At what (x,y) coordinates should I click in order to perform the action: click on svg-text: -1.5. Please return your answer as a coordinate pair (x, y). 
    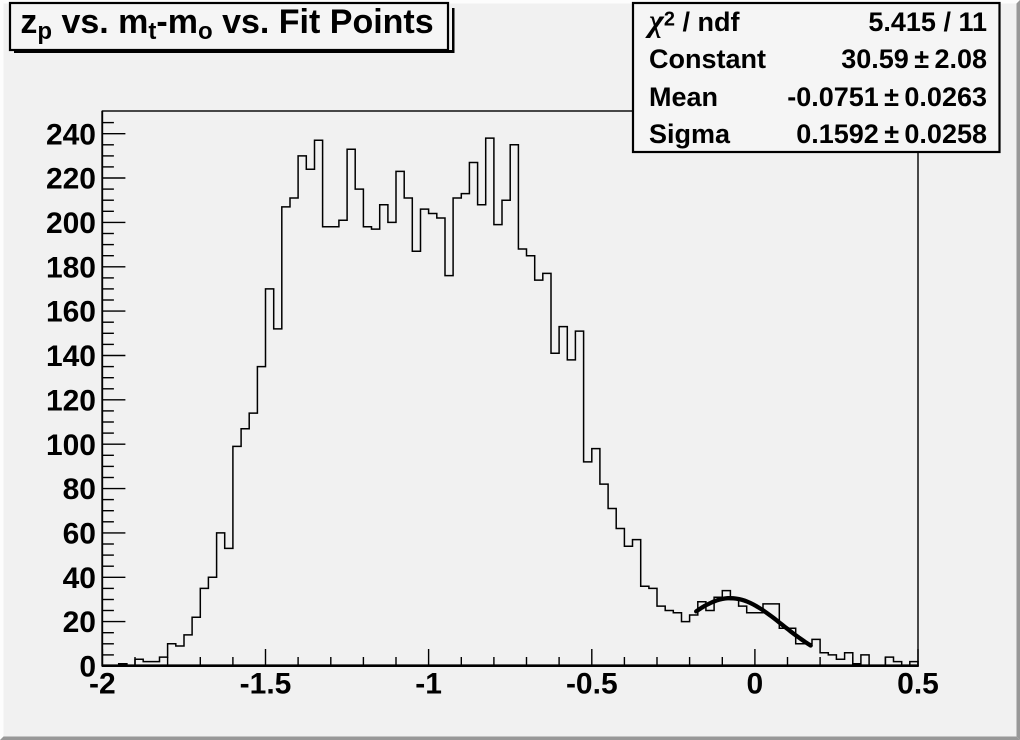
    Looking at the image, I should click on (266, 684).